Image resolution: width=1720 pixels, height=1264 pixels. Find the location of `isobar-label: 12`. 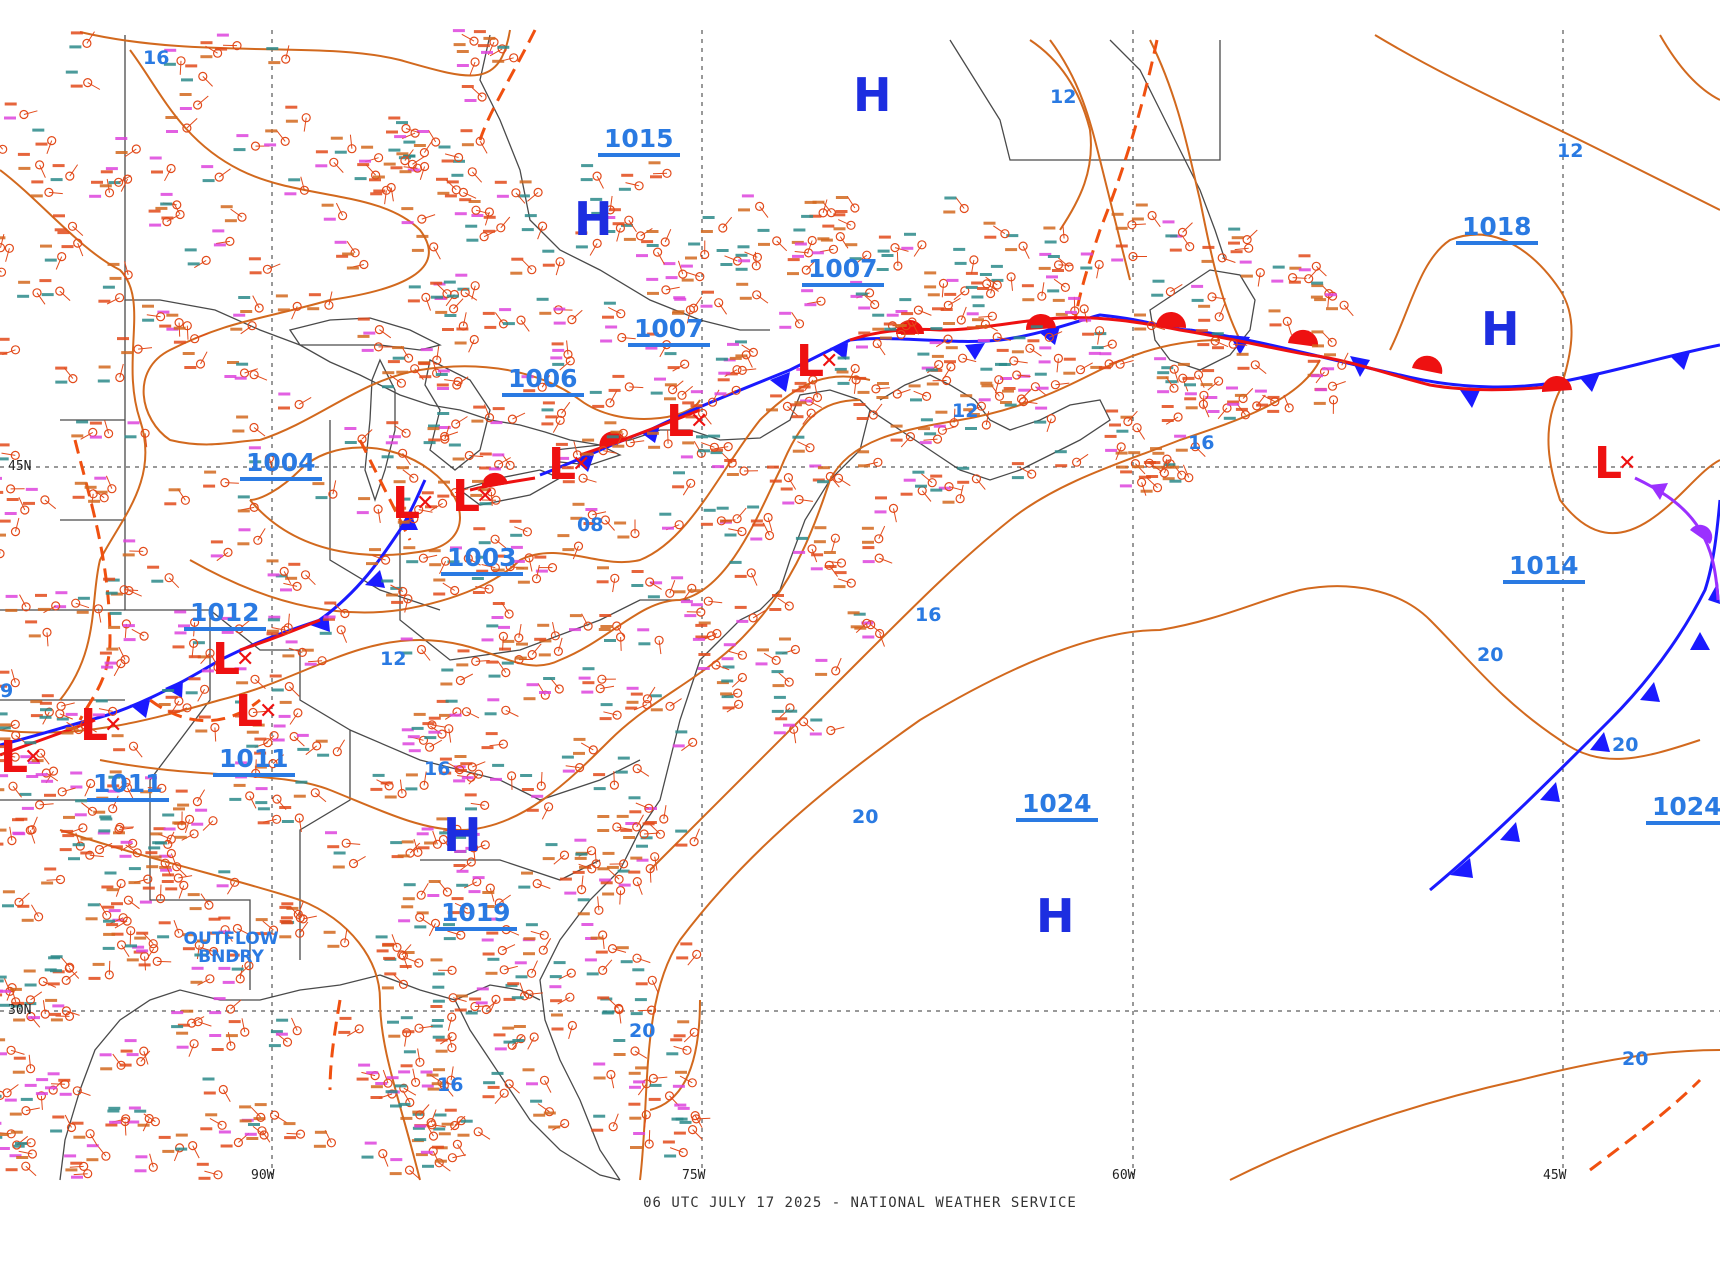

isobar-label: 12 is located at coordinates (1063, 97).